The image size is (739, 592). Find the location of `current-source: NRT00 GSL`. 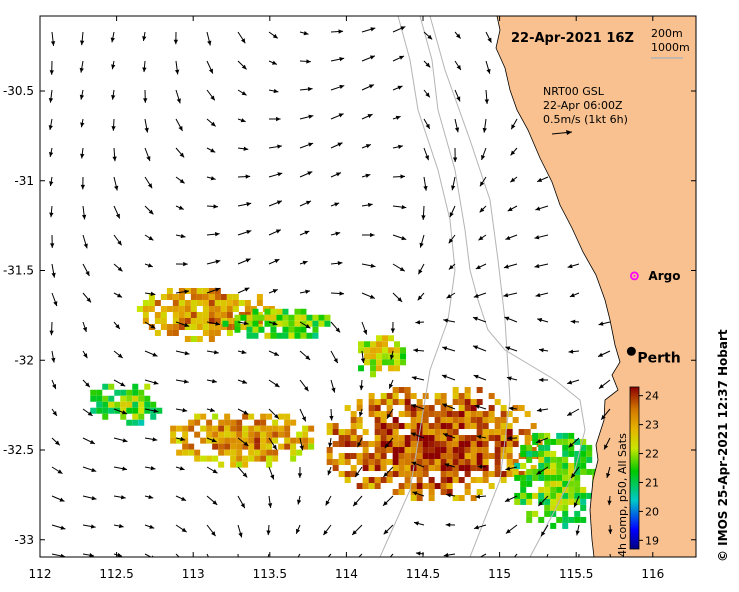

current-source: NRT00 GSL is located at coordinates (574, 91).